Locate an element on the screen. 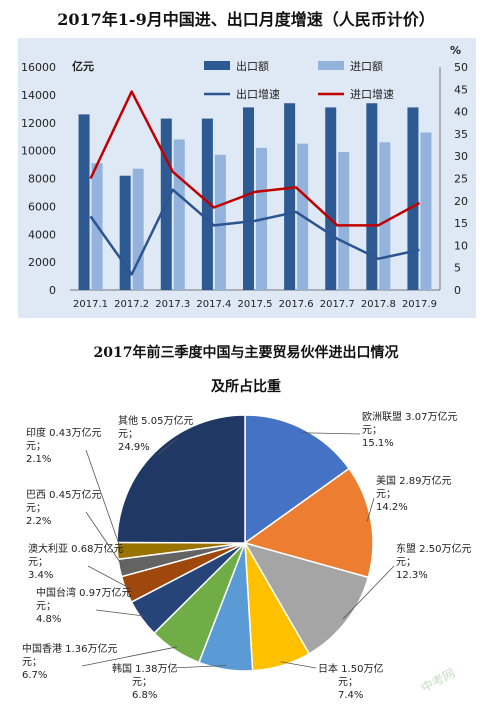 The height and width of the screenshot is (704, 492). line-export-growth is located at coordinates (254, 232).